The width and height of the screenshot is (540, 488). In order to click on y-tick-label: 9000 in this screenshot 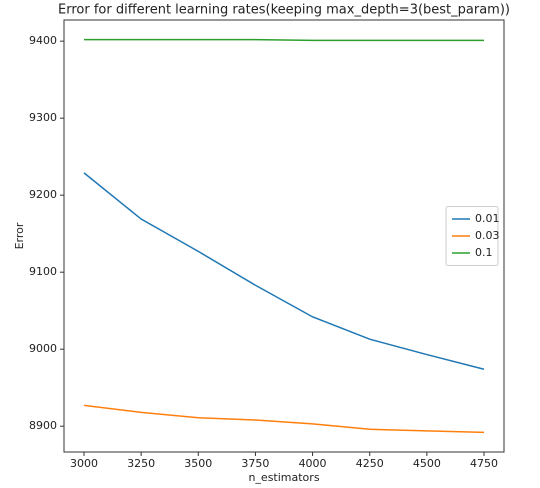, I will do `click(43, 348)`.